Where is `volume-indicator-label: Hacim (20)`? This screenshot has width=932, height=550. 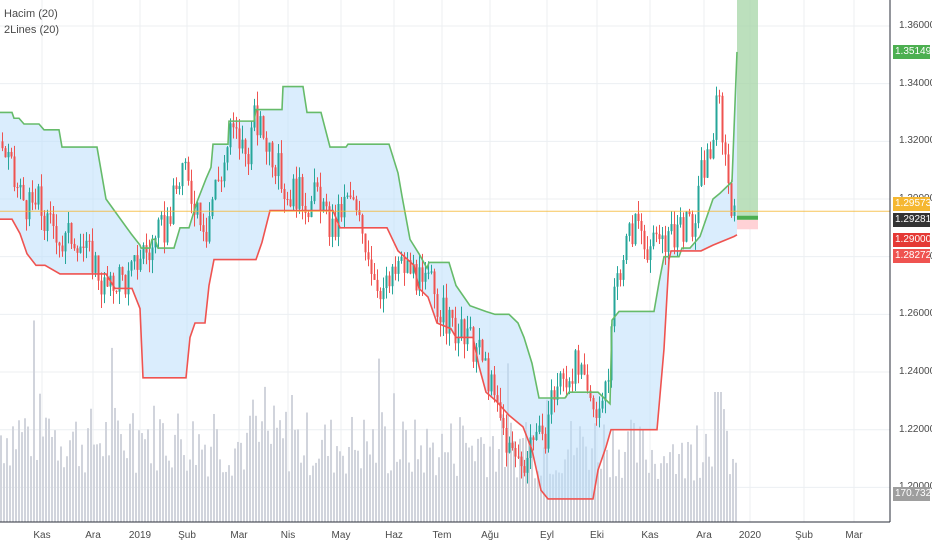 volume-indicator-label: Hacim (20) is located at coordinates (31, 14).